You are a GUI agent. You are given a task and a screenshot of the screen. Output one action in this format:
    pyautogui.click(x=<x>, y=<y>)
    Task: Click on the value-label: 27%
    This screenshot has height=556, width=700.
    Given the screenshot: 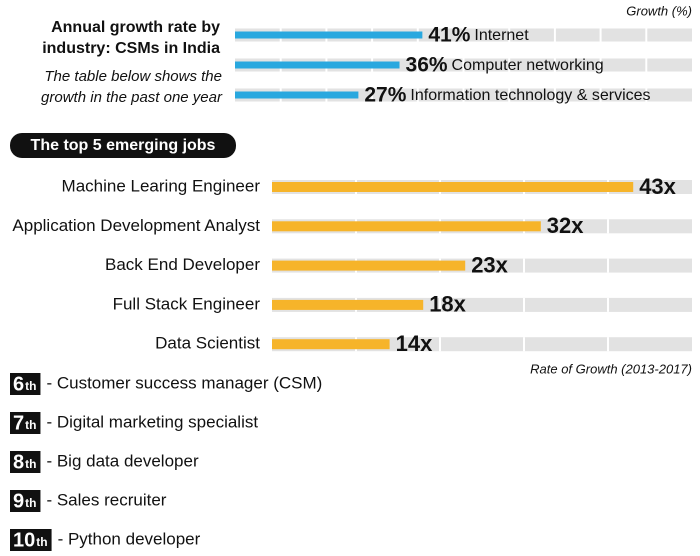 What is the action you would take?
    pyautogui.click(x=385, y=95)
    